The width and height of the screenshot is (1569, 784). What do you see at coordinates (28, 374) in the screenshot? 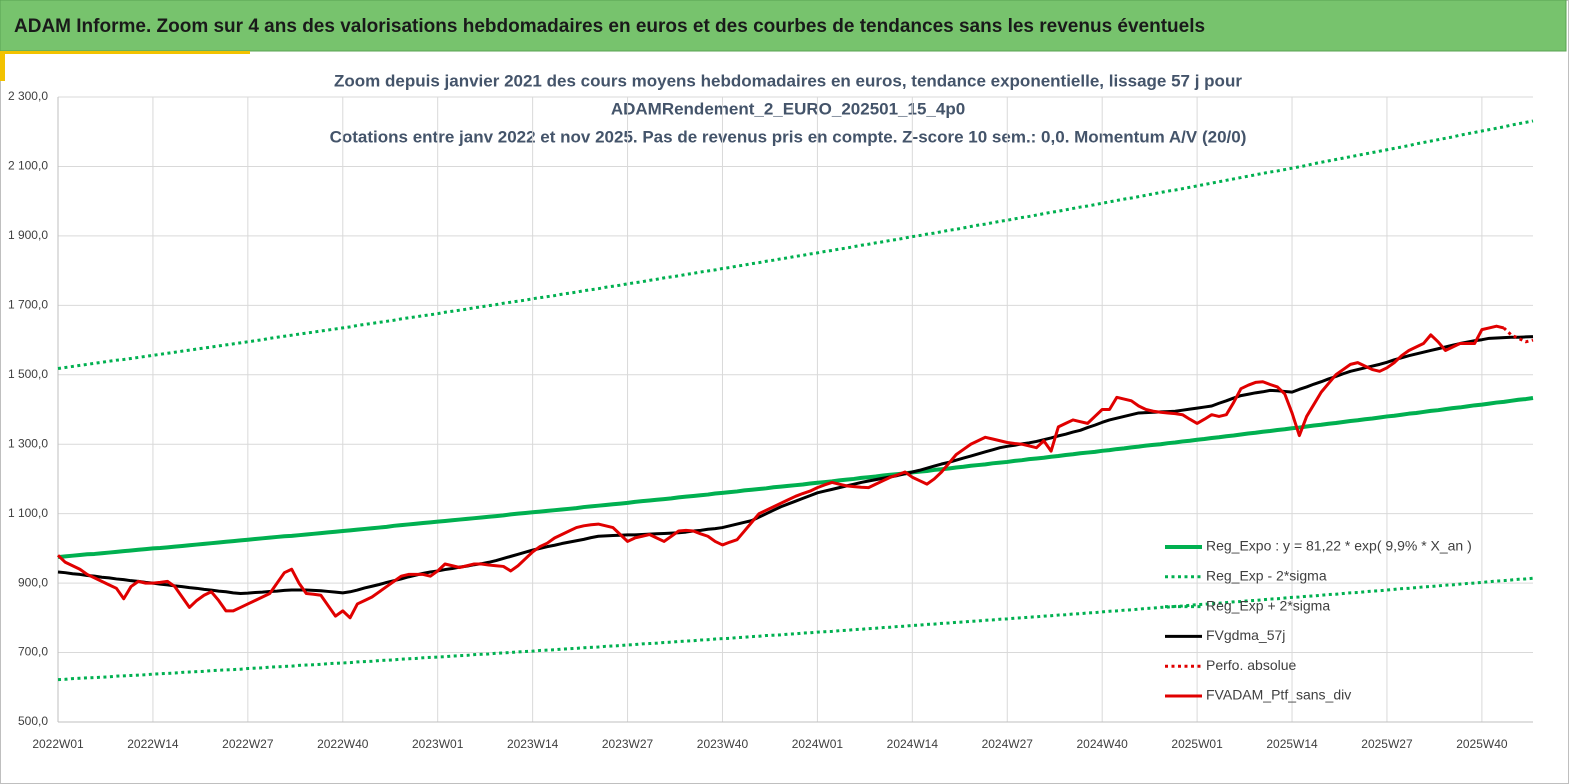
I see `y-tick-label: 1 500,0` at bounding box center [28, 374].